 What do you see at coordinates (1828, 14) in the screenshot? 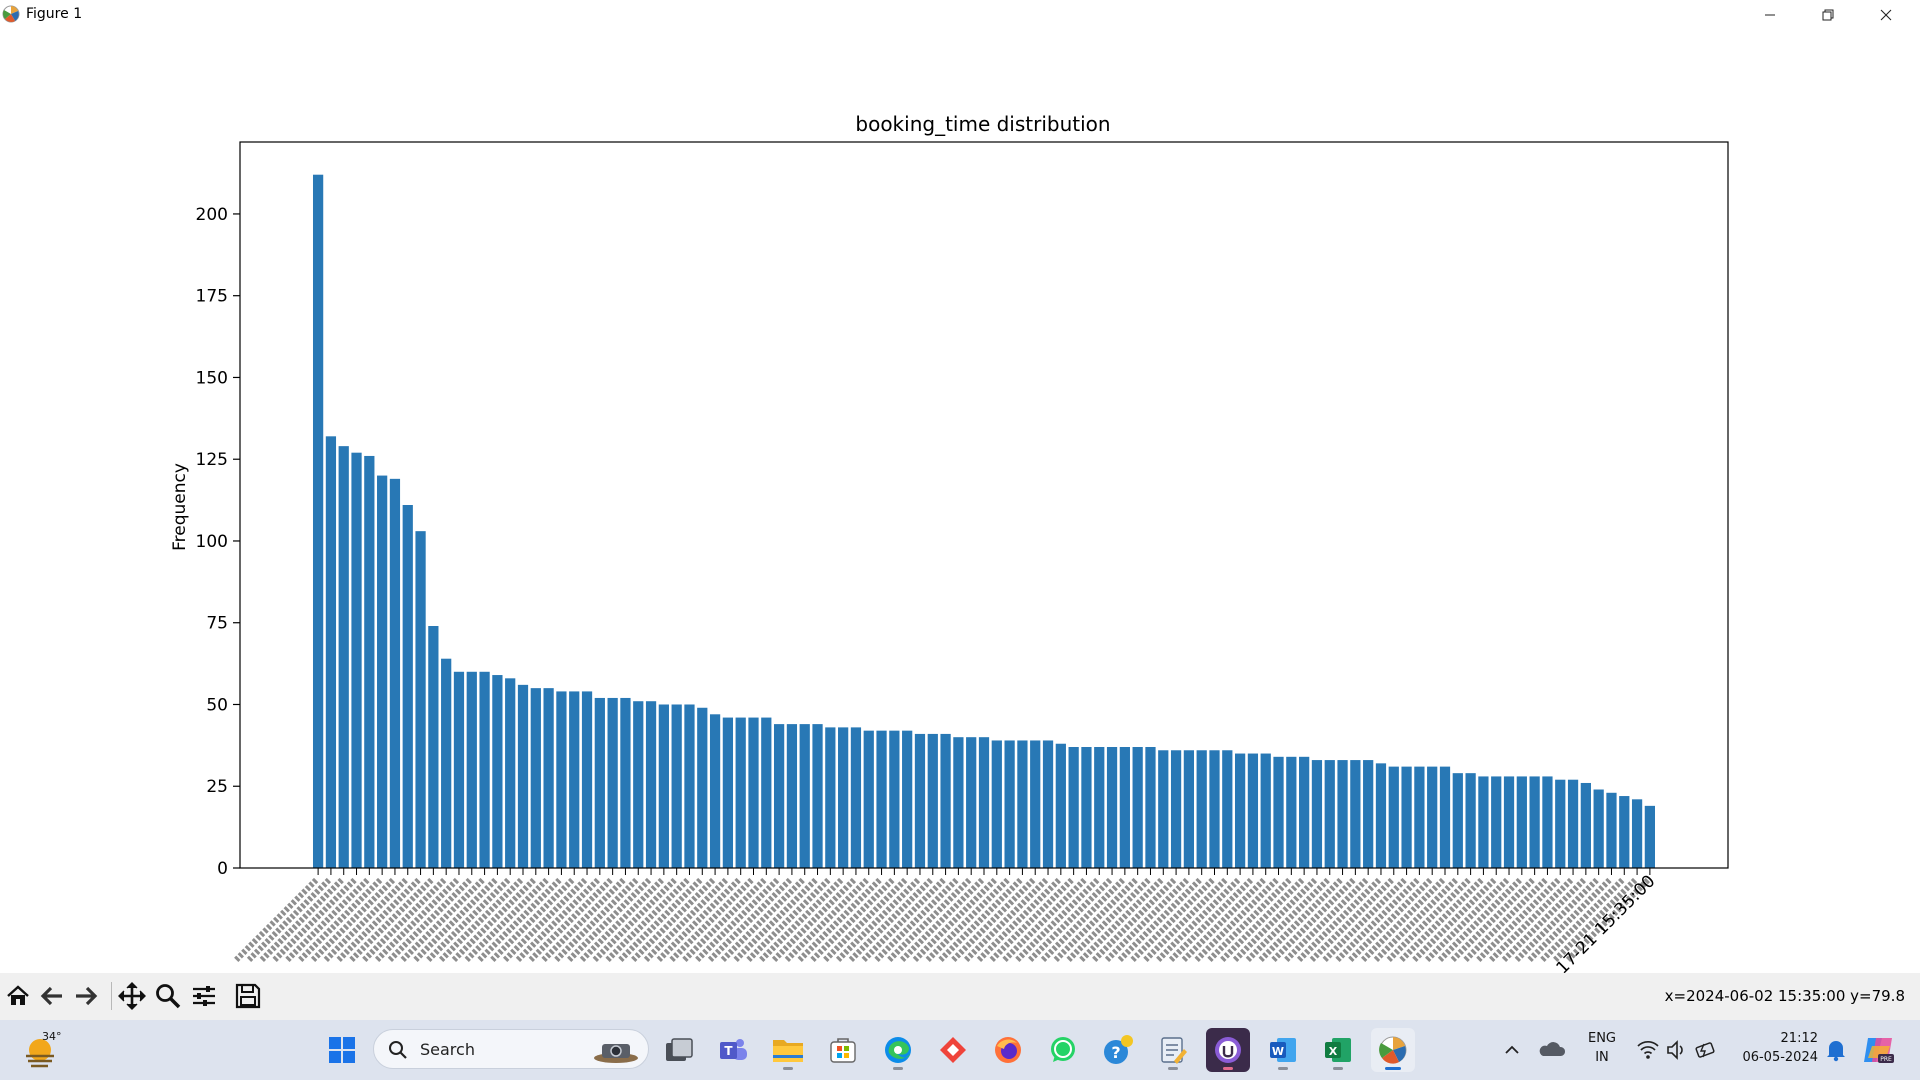
I see `restore-button` at bounding box center [1828, 14].